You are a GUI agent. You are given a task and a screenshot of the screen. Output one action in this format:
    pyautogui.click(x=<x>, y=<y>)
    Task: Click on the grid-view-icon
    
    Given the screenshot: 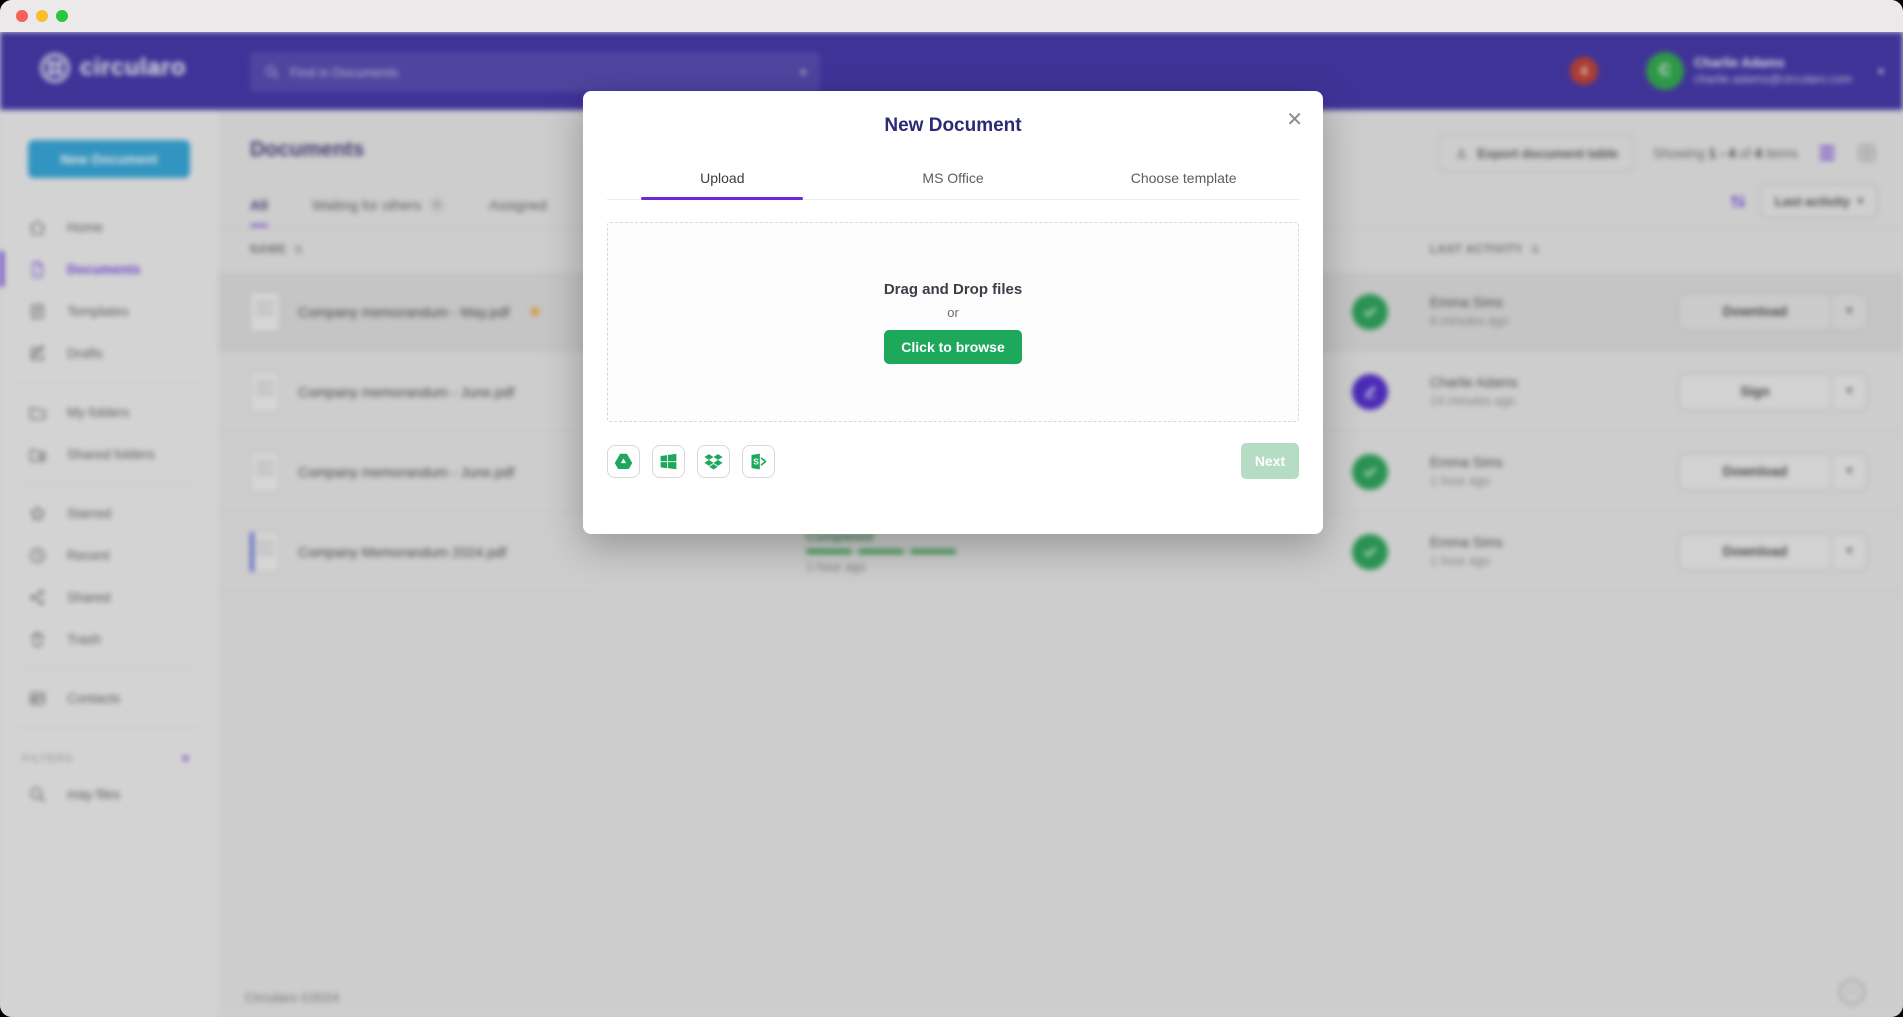 What is the action you would take?
    pyautogui.click(x=1867, y=153)
    